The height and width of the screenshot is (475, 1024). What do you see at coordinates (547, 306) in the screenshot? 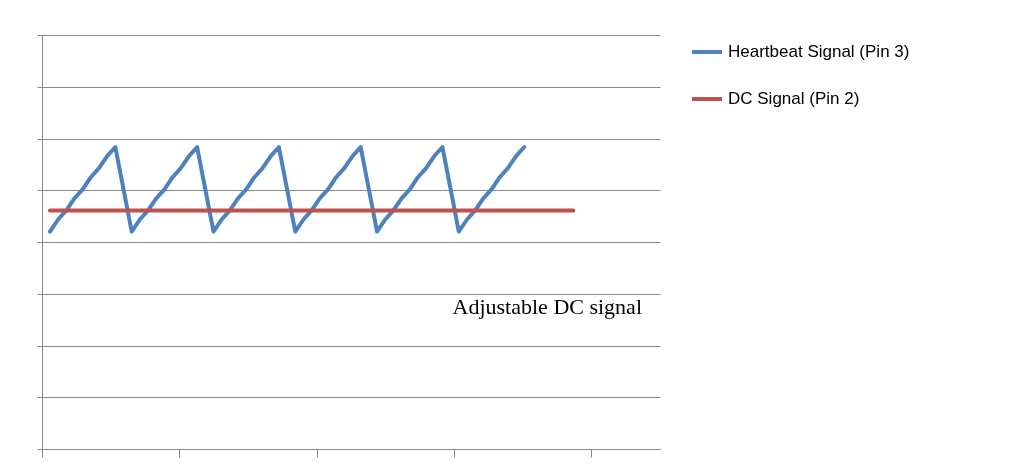
I see `annotation: Adjustable DC signal` at bounding box center [547, 306].